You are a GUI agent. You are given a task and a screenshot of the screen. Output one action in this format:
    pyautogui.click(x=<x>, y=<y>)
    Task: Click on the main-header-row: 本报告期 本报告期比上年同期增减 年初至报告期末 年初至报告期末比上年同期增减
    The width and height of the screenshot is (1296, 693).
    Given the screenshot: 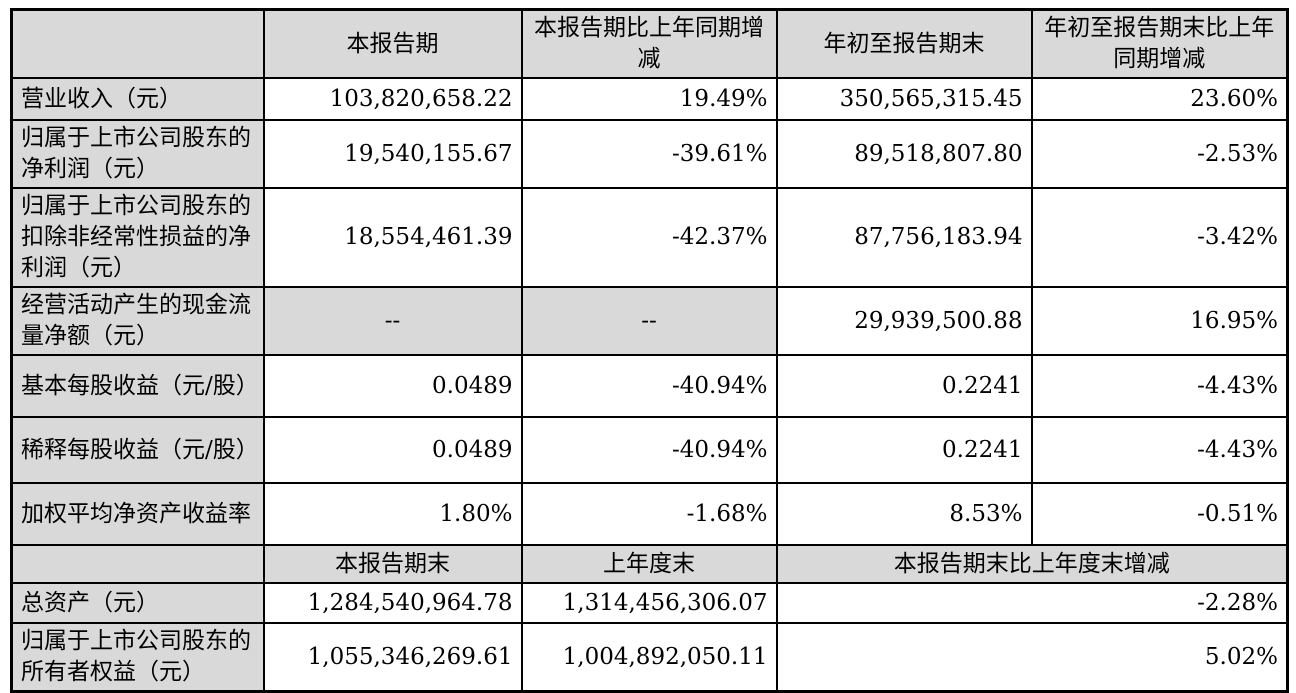 What is the action you would take?
    pyautogui.click(x=649, y=43)
    